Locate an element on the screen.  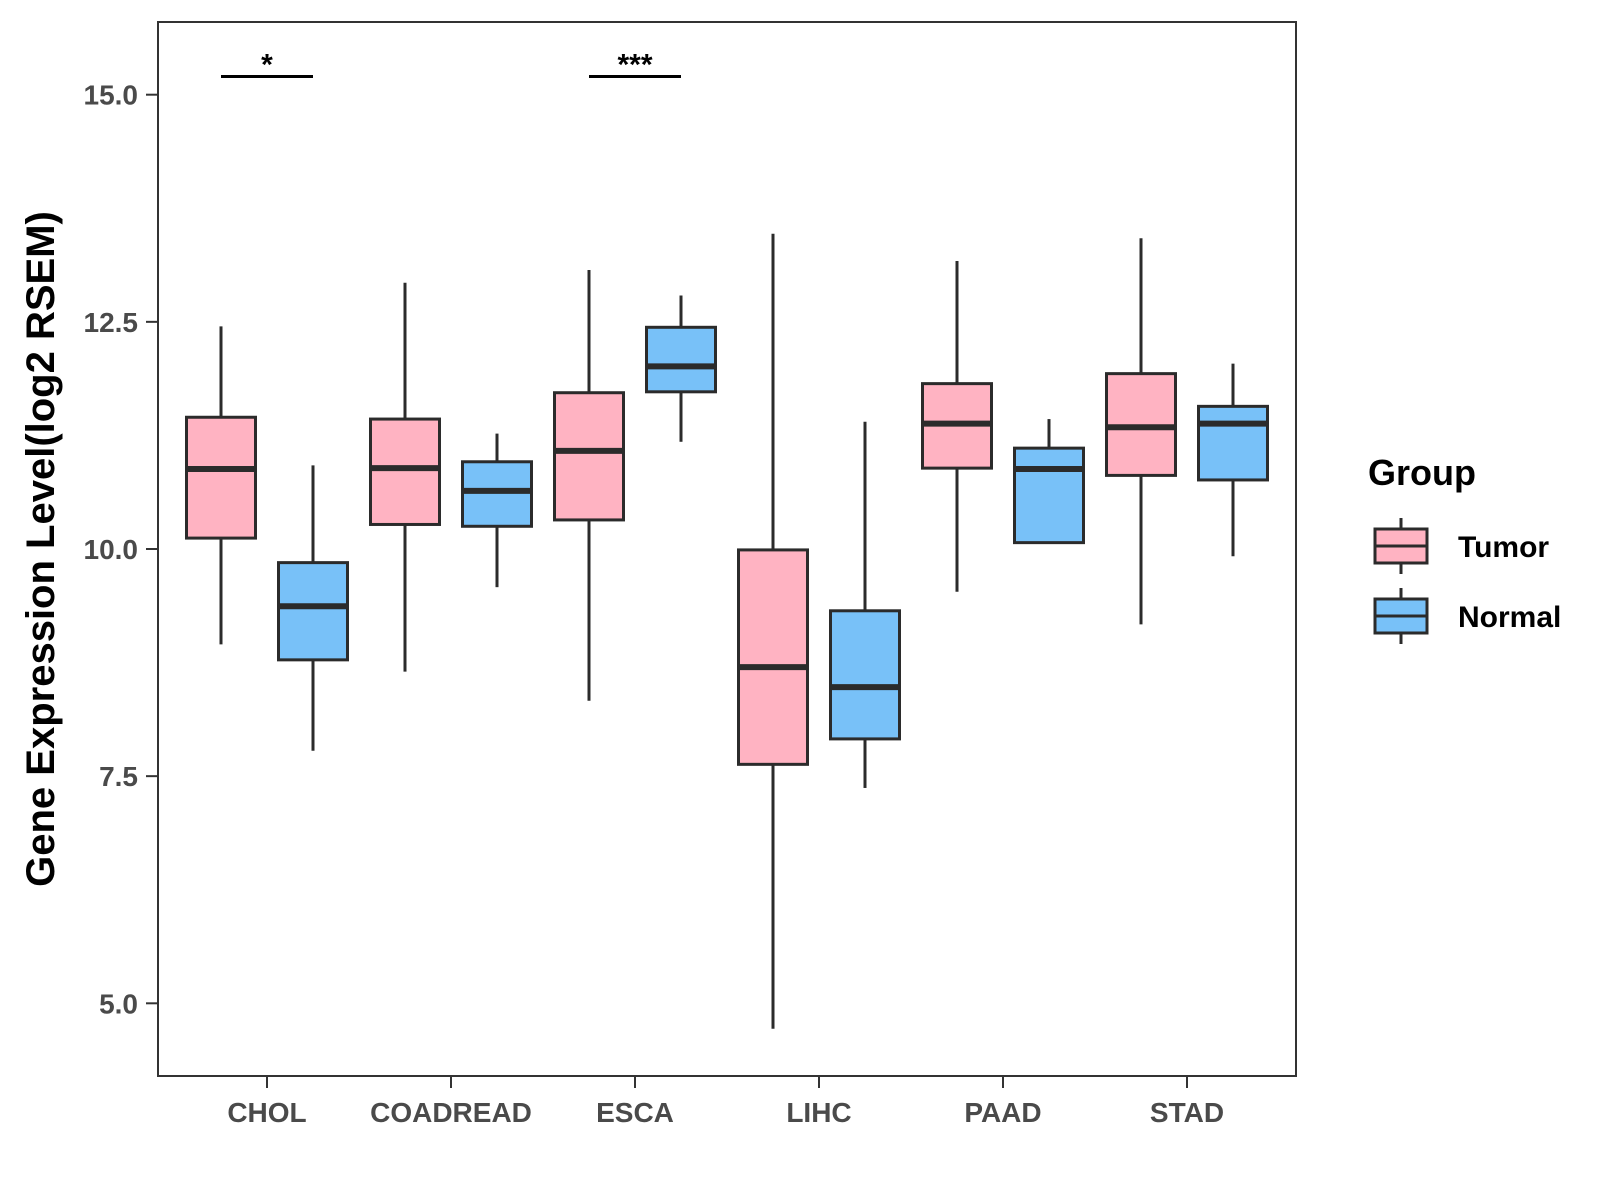
y-tick-label: 5.0 is located at coordinates (118, 1003).